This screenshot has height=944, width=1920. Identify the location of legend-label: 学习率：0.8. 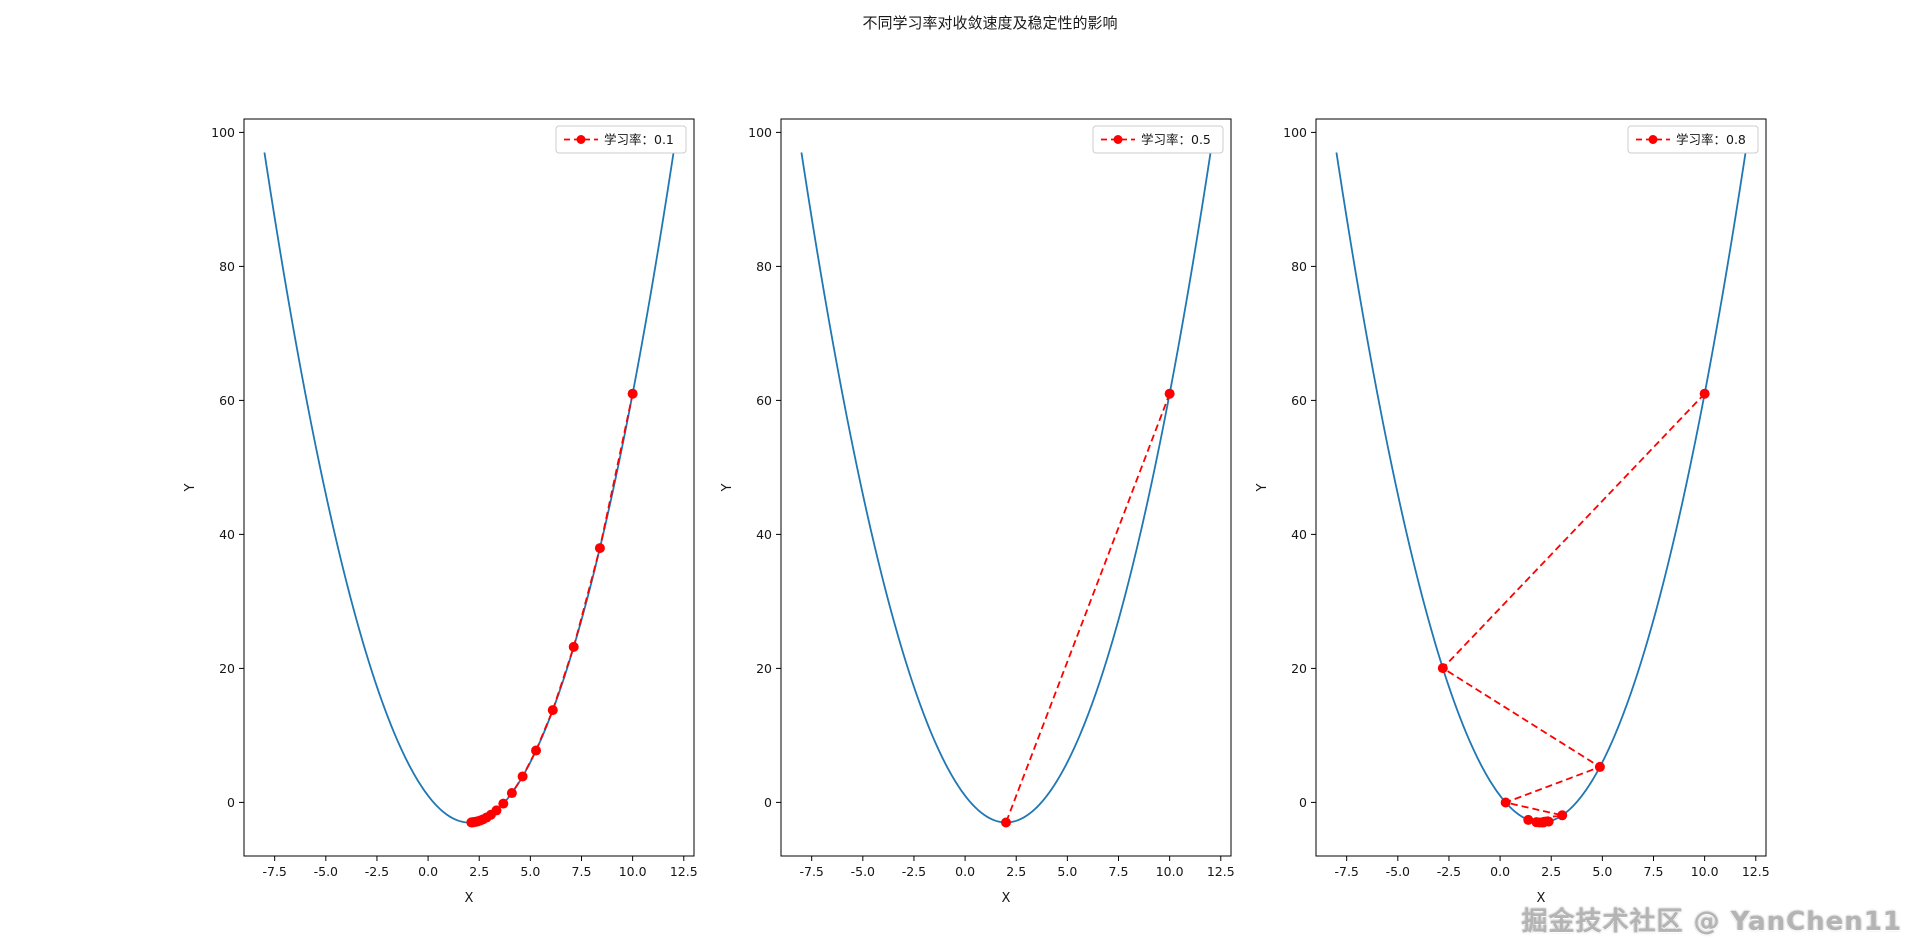
(1711, 139).